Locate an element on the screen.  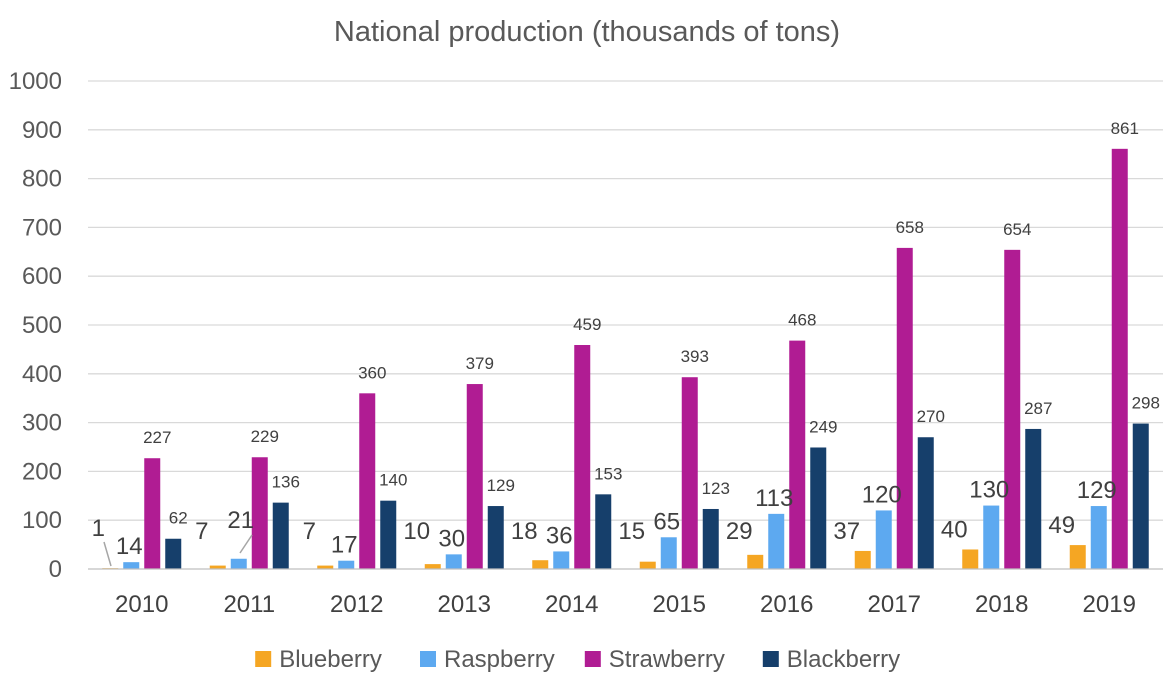
data-label-blackberry-2014: 153 is located at coordinates (608, 473).